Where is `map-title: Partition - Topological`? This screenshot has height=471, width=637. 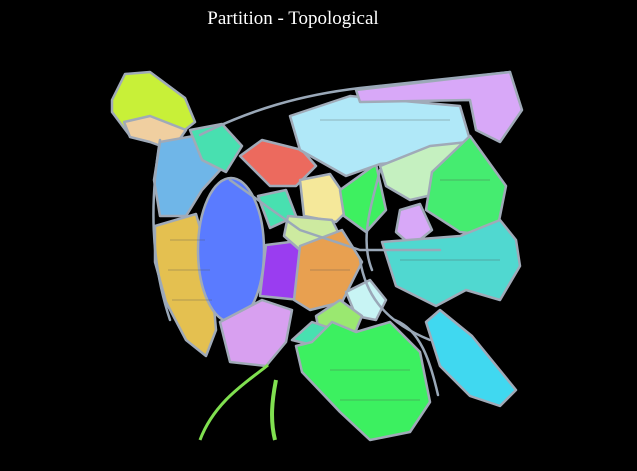
map-title: Partition - Topological is located at coordinates (292, 18).